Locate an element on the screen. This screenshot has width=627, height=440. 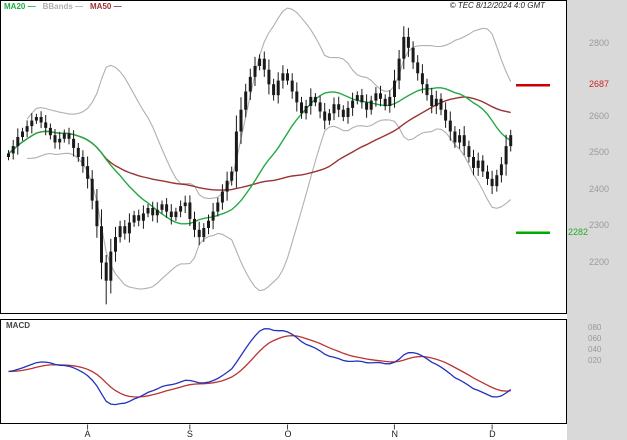
price-axis-label: 2600 is located at coordinates (599, 116).